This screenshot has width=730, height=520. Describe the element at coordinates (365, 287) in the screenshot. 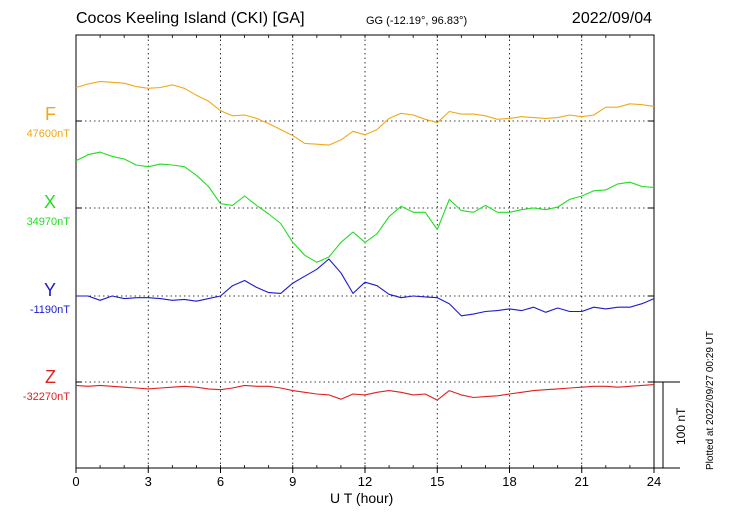

I see `series-line-y` at that location.